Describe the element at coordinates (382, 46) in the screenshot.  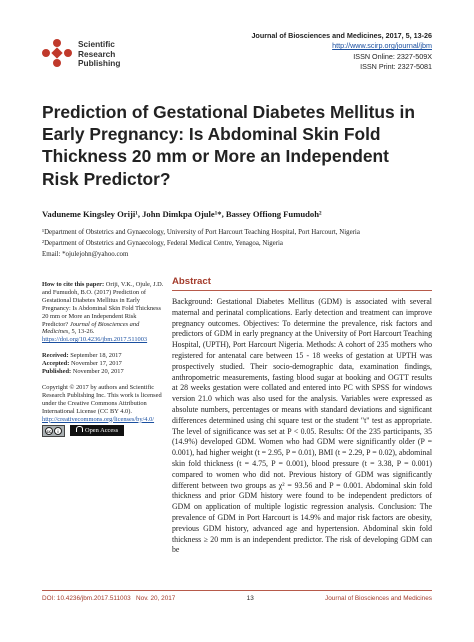
I see `journal-url-link: http://www.scirp.org/journal/jbm` at that location.